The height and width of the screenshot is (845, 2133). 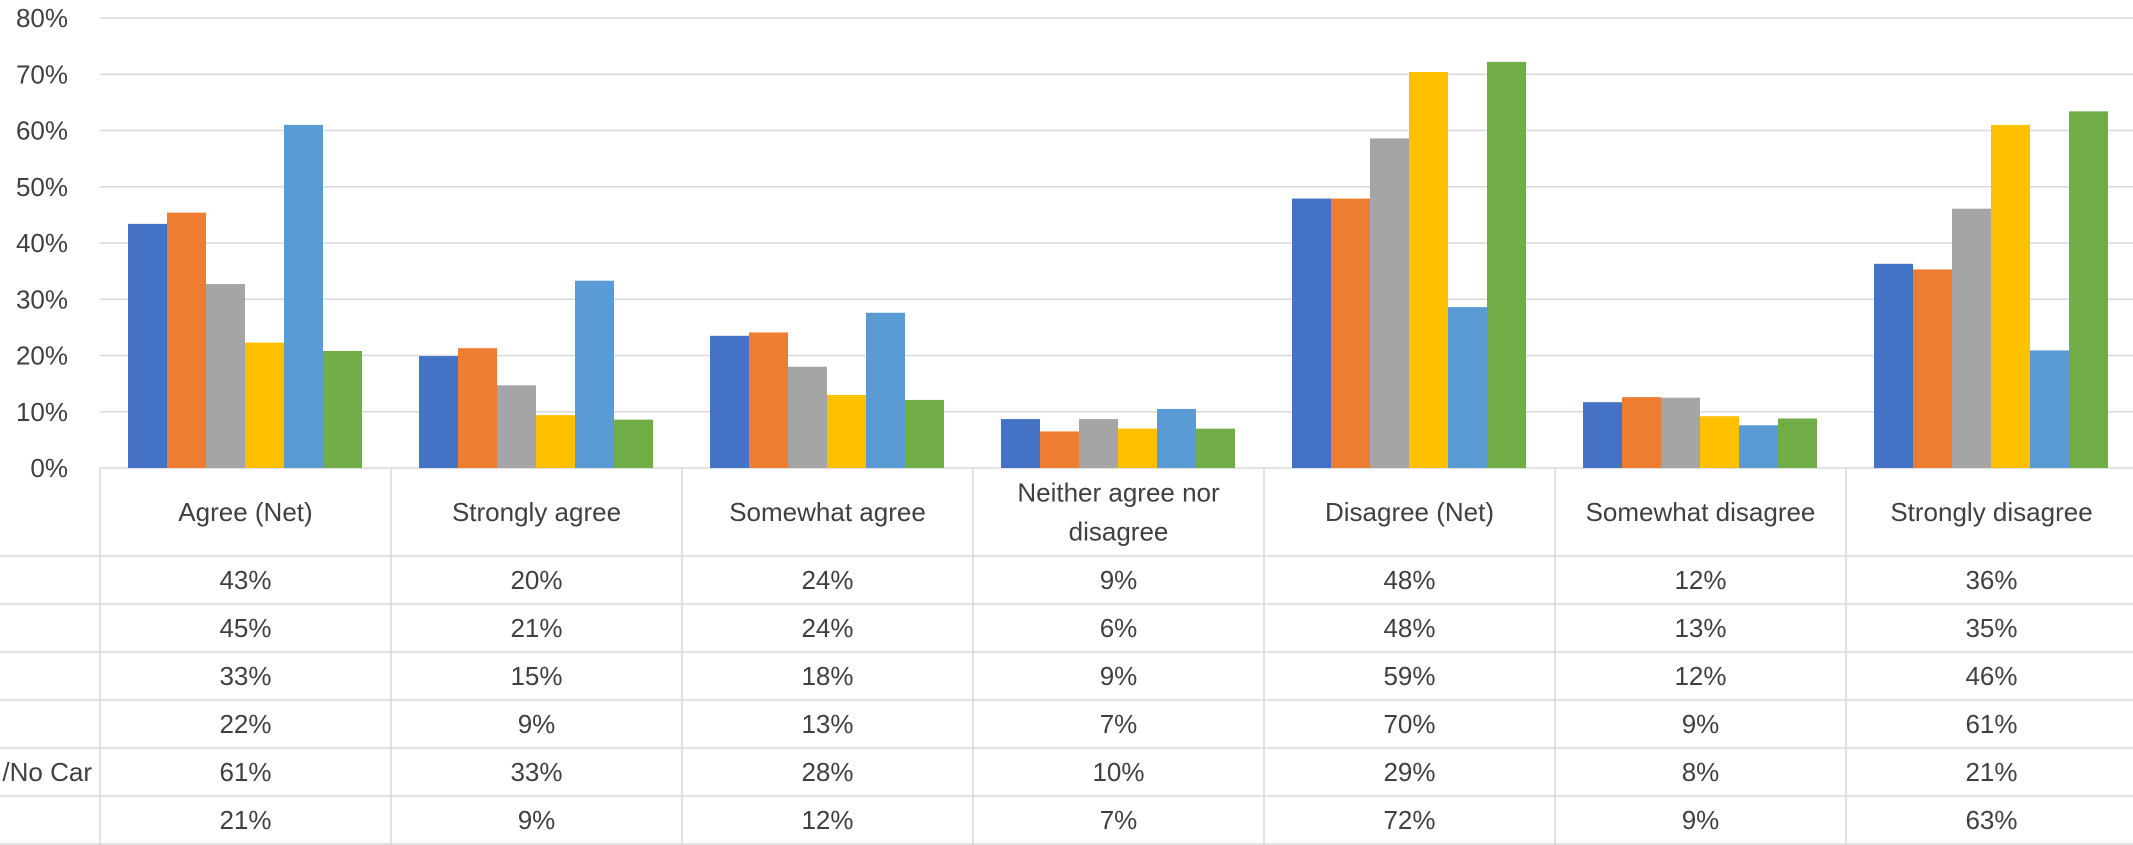 What do you see at coordinates (1409, 676) in the screenshot?
I see `table-cell-value: 59%` at bounding box center [1409, 676].